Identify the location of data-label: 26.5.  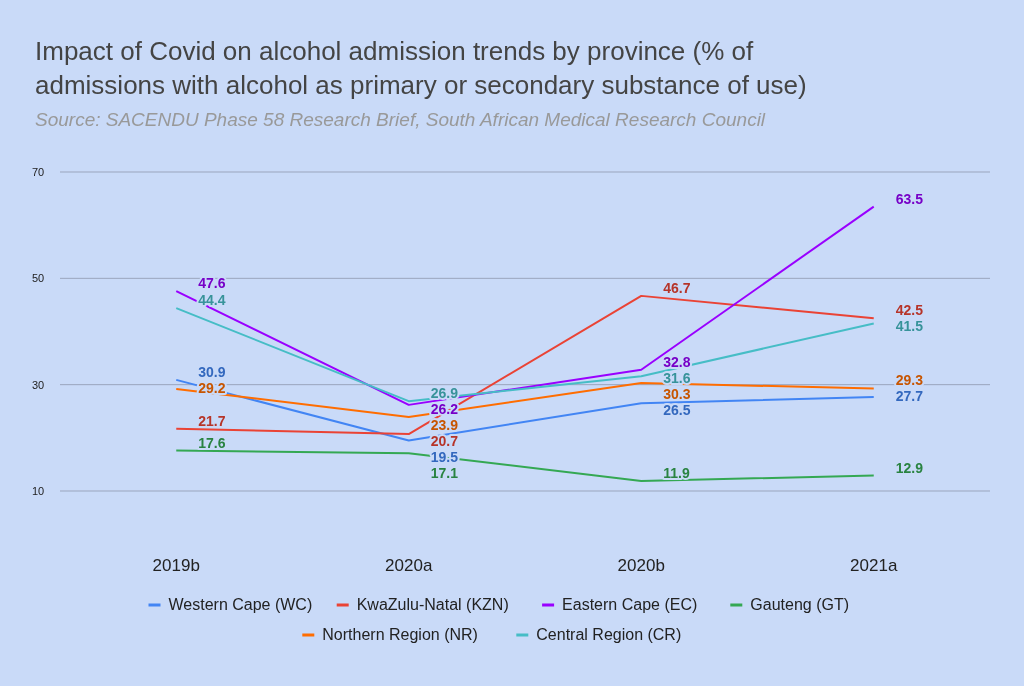
(677, 409).